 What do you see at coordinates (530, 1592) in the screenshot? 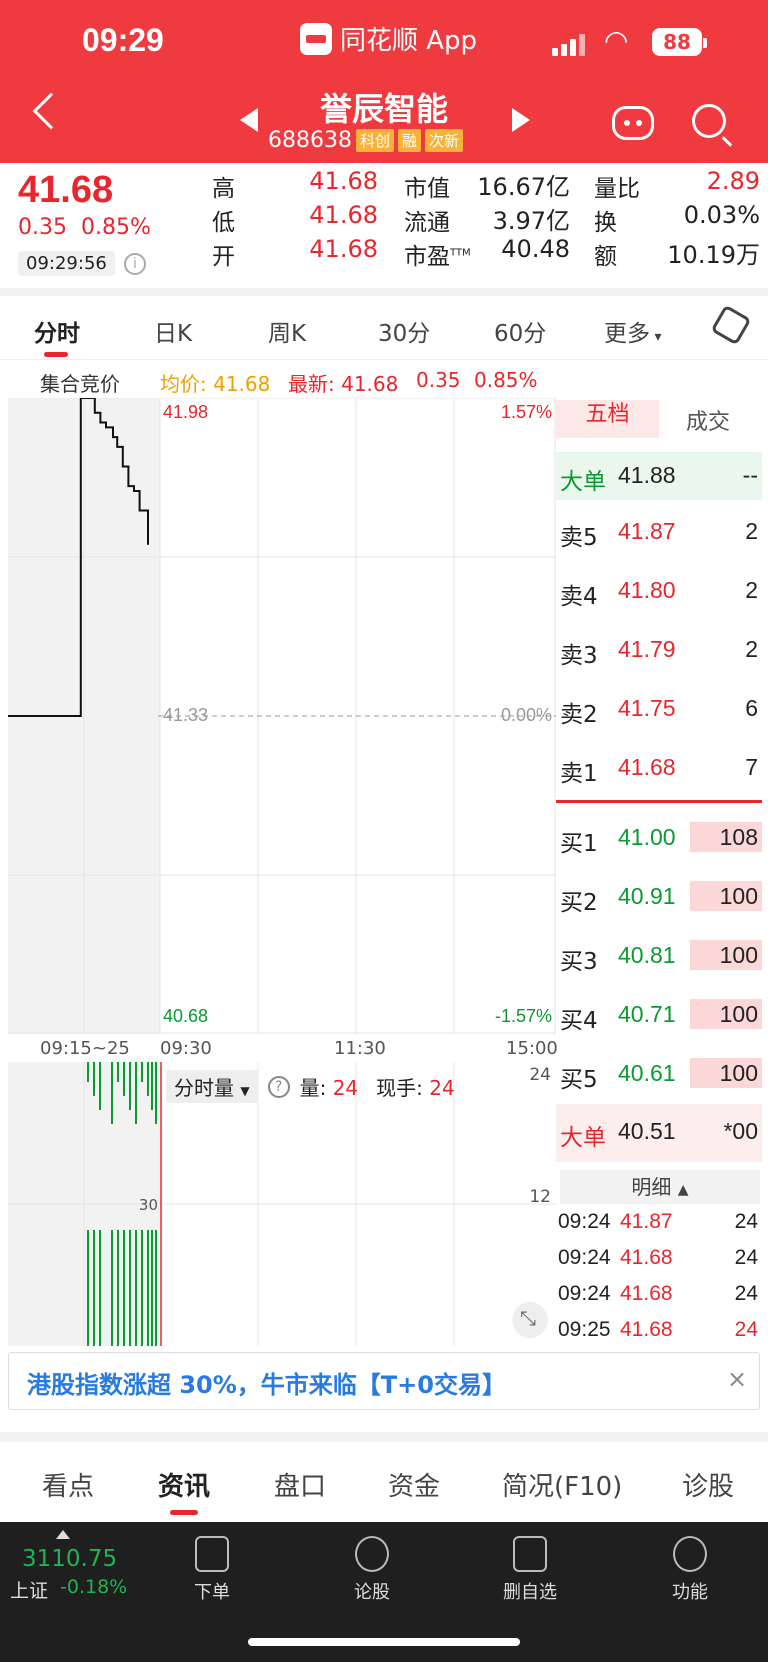
I see `nav-remove-label: 删自选` at bounding box center [530, 1592].